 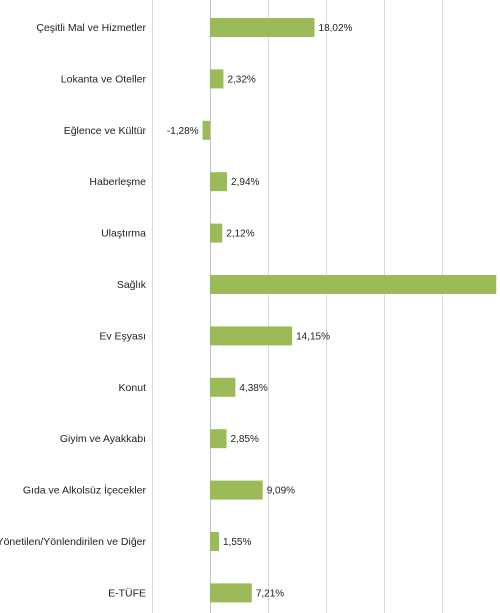 I want to click on data-label: 2,94%, so click(x=245, y=182).